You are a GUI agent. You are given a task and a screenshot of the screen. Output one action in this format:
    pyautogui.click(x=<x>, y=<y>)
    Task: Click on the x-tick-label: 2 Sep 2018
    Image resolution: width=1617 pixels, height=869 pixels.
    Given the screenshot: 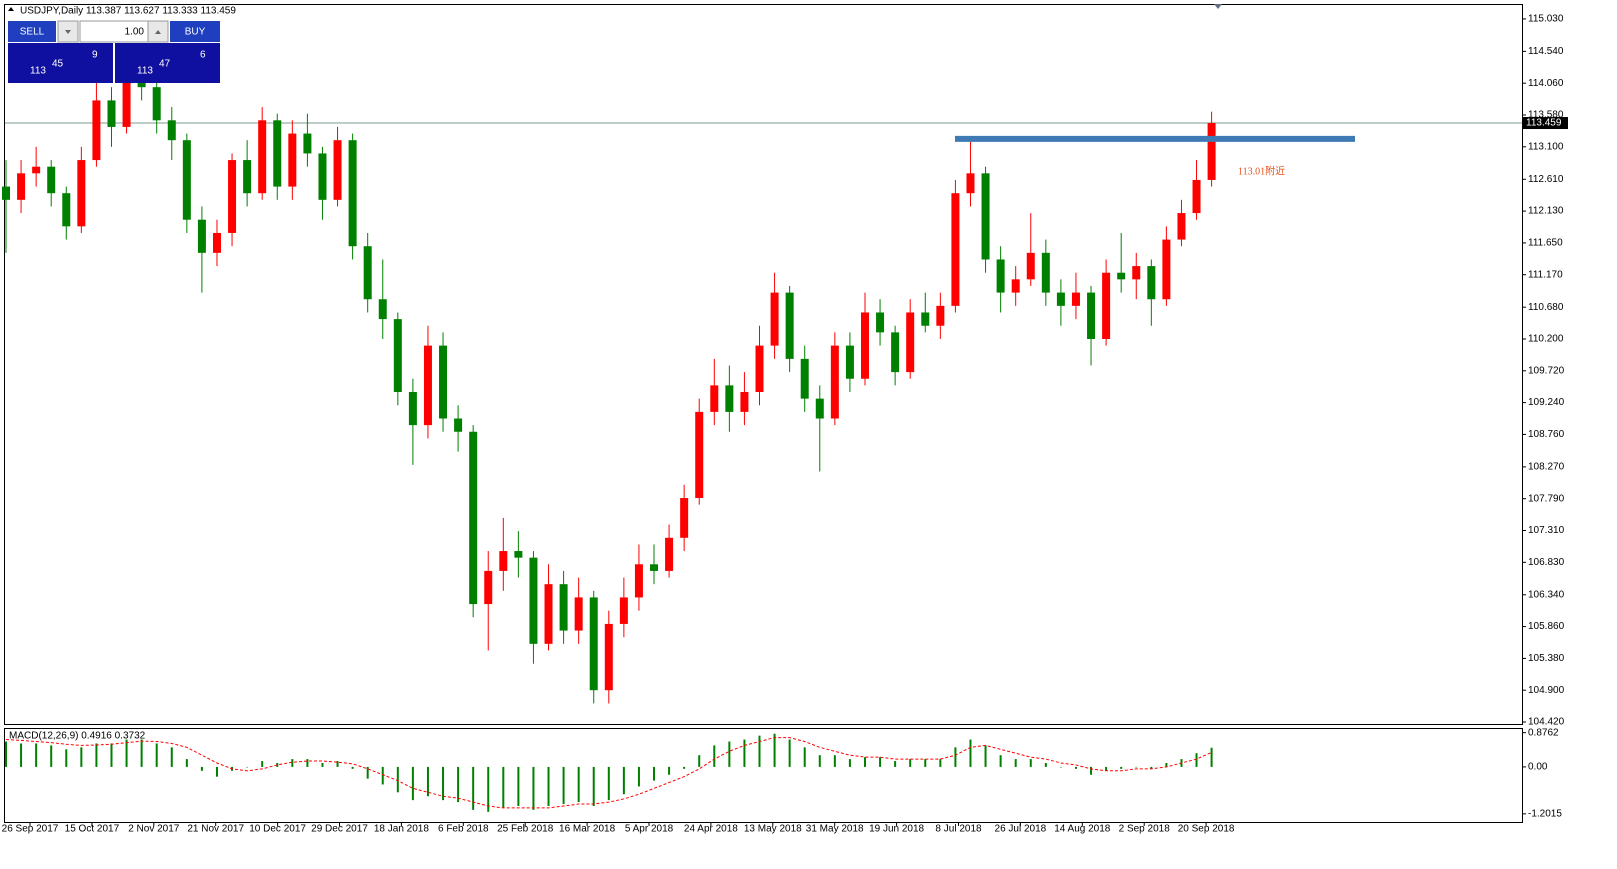 What is the action you would take?
    pyautogui.click(x=1145, y=829)
    